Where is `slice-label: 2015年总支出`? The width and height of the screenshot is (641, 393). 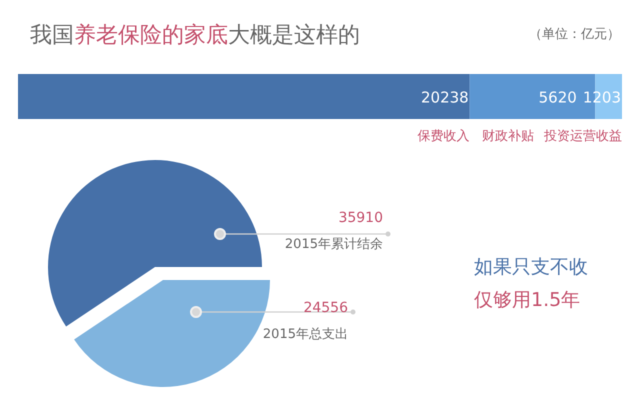
slice-label: 2015年总支出 is located at coordinates (305, 334).